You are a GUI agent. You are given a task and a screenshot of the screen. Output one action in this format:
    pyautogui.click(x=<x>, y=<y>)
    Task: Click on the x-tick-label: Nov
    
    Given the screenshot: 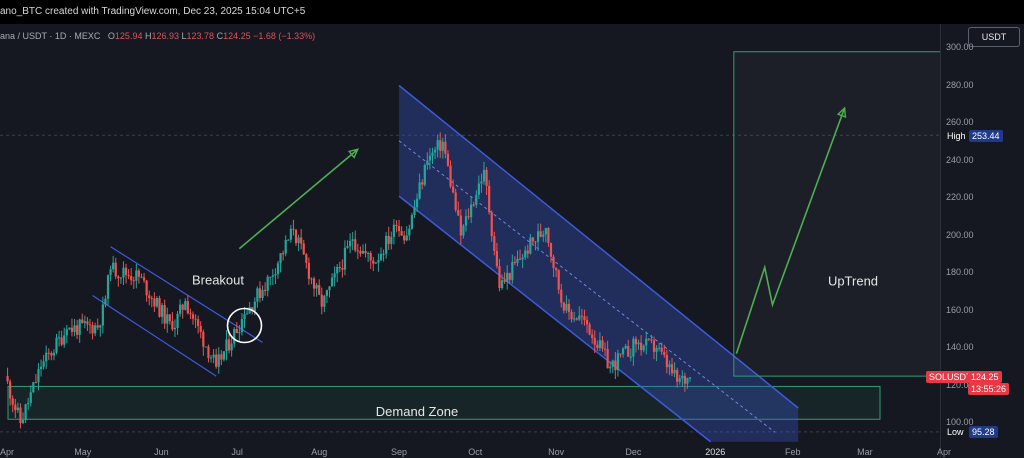 What is the action you would take?
    pyautogui.click(x=556, y=452)
    